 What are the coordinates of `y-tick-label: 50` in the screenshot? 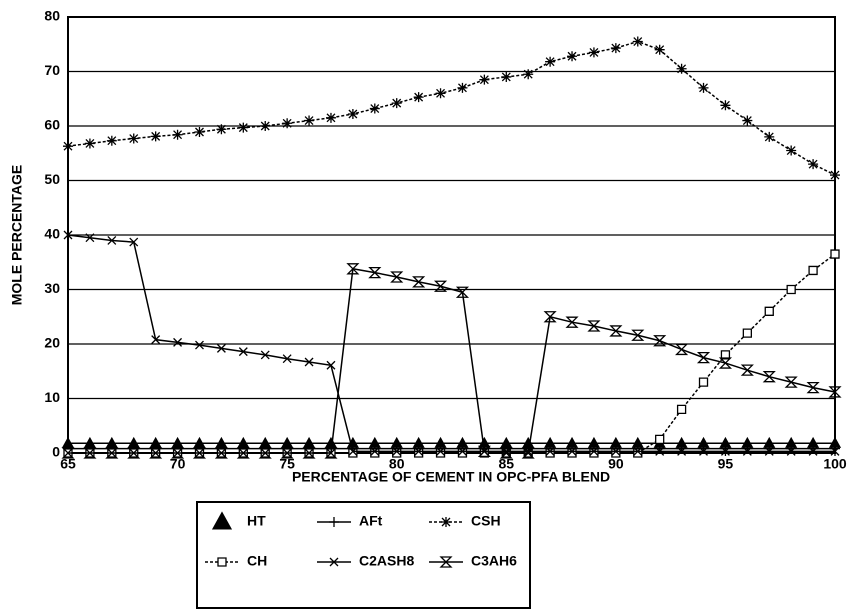 It's located at (52, 179).